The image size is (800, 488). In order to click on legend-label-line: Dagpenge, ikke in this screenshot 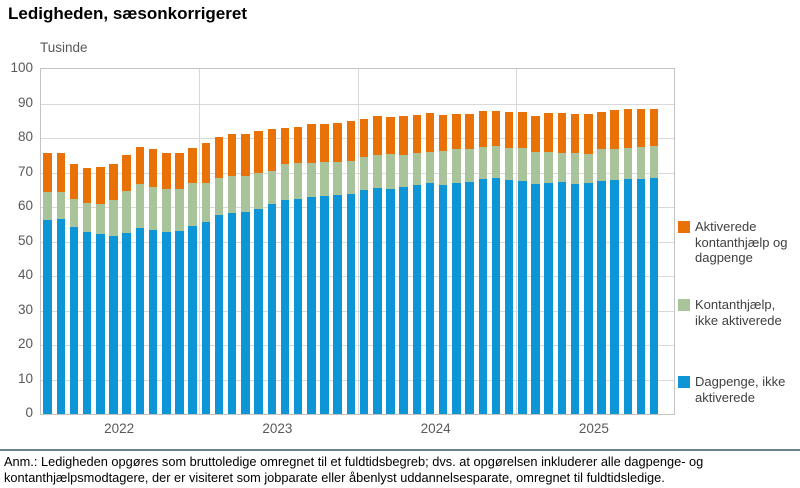, I will do `click(740, 381)`.